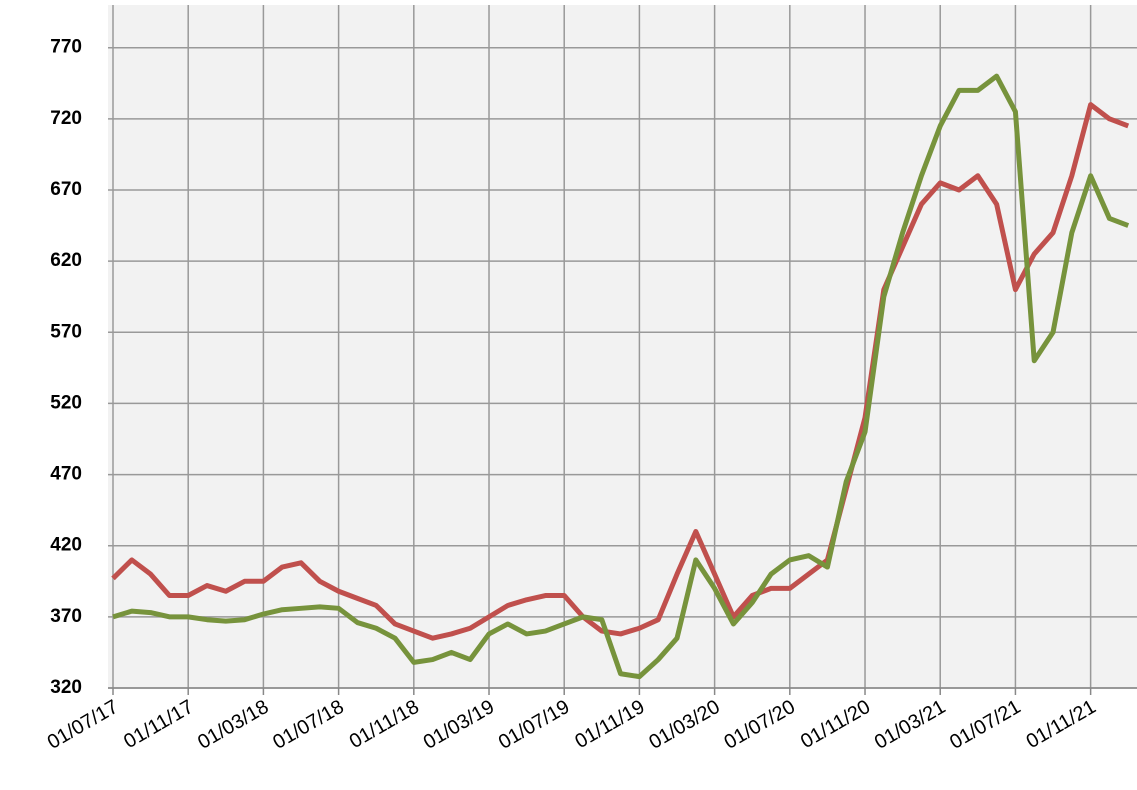 This screenshot has height=790, width=1137. What do you see at coordinates (66, 616) in the screenshot?
I see `y-tick-label: 370` at bounding box center [66, 616].